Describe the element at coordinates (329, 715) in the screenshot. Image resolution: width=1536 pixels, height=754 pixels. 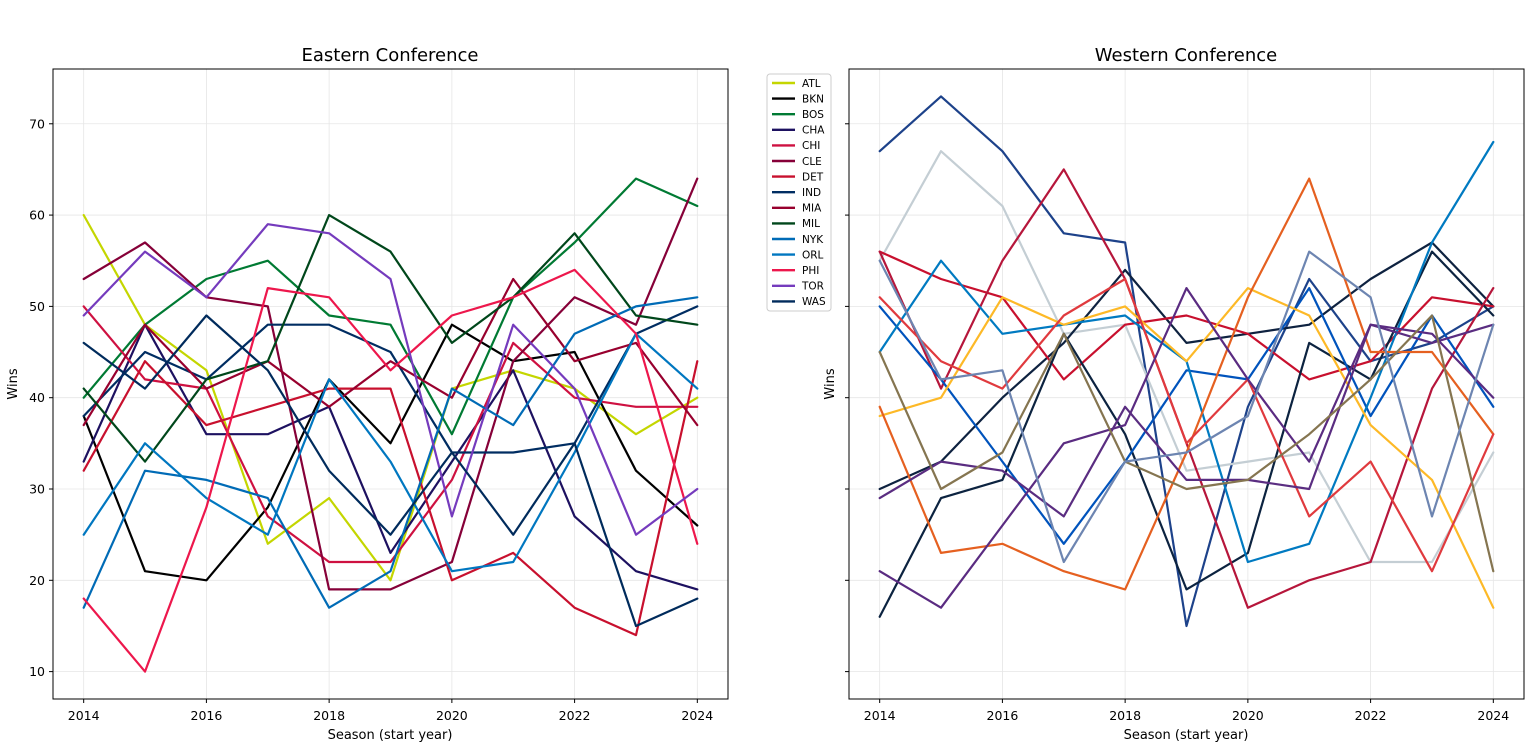
I see `east-x-tick-label: 2018` at that location.